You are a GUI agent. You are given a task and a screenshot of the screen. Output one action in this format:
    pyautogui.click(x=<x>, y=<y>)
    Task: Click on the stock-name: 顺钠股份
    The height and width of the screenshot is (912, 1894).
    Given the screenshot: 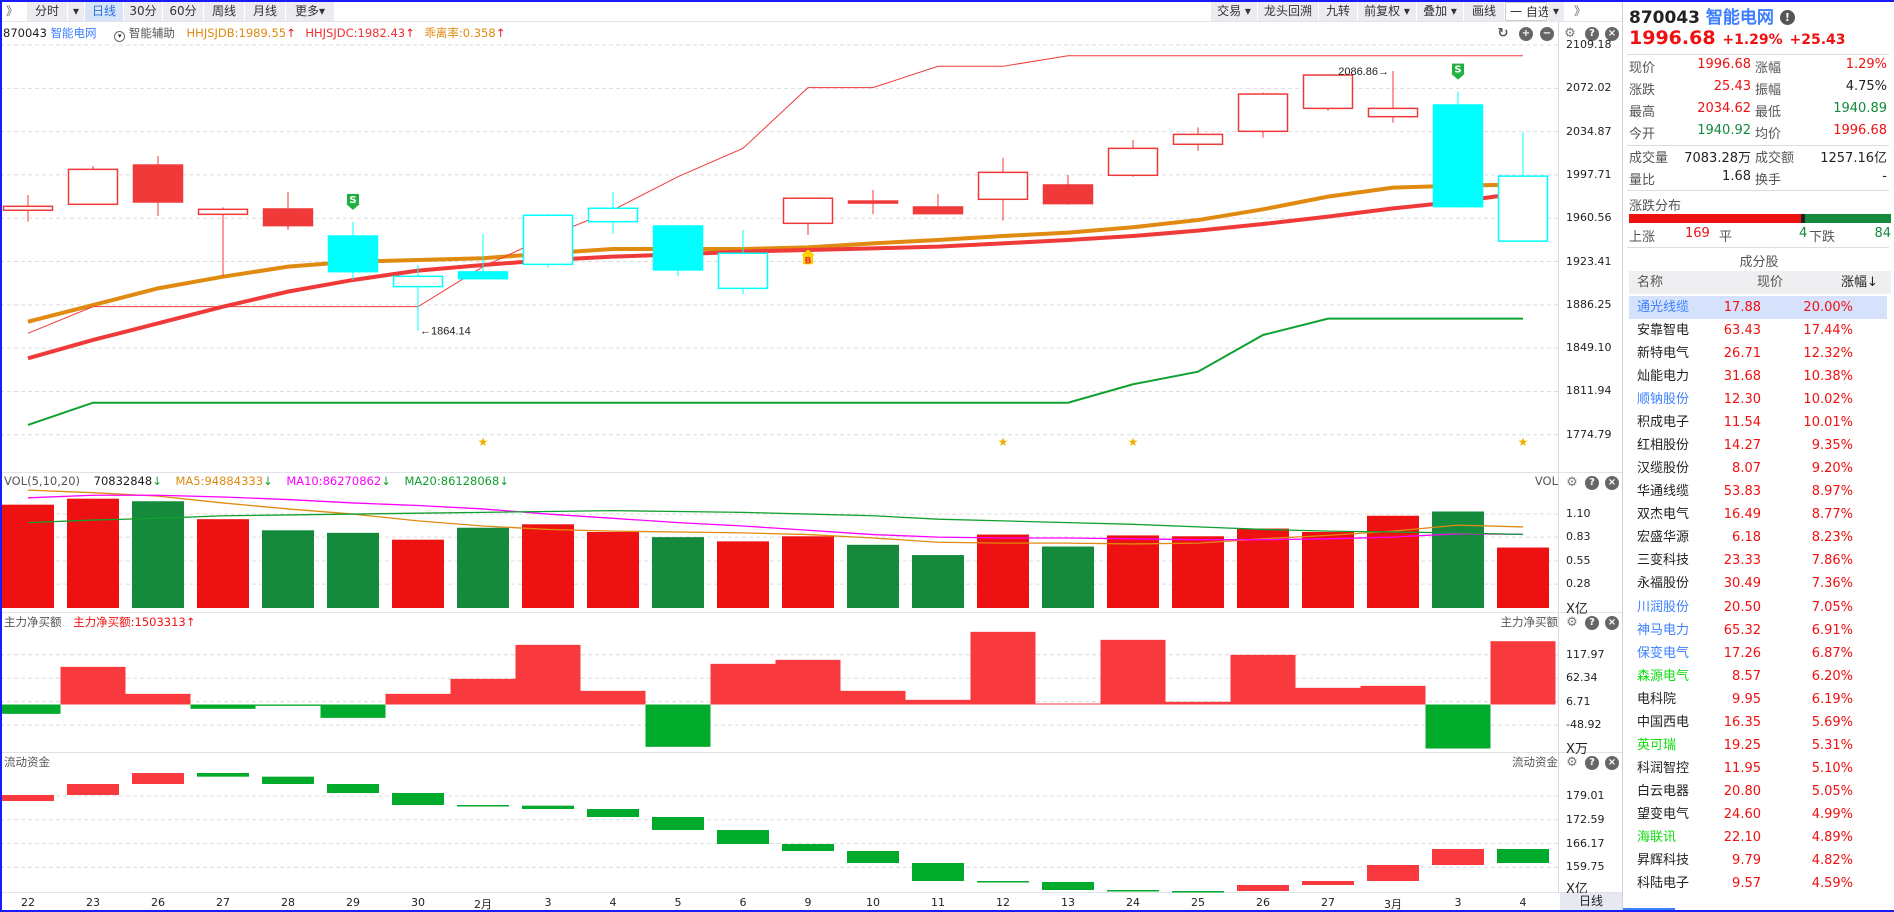 What is the action you would take?
    pyautogui.click(x=1663, y=400)
    